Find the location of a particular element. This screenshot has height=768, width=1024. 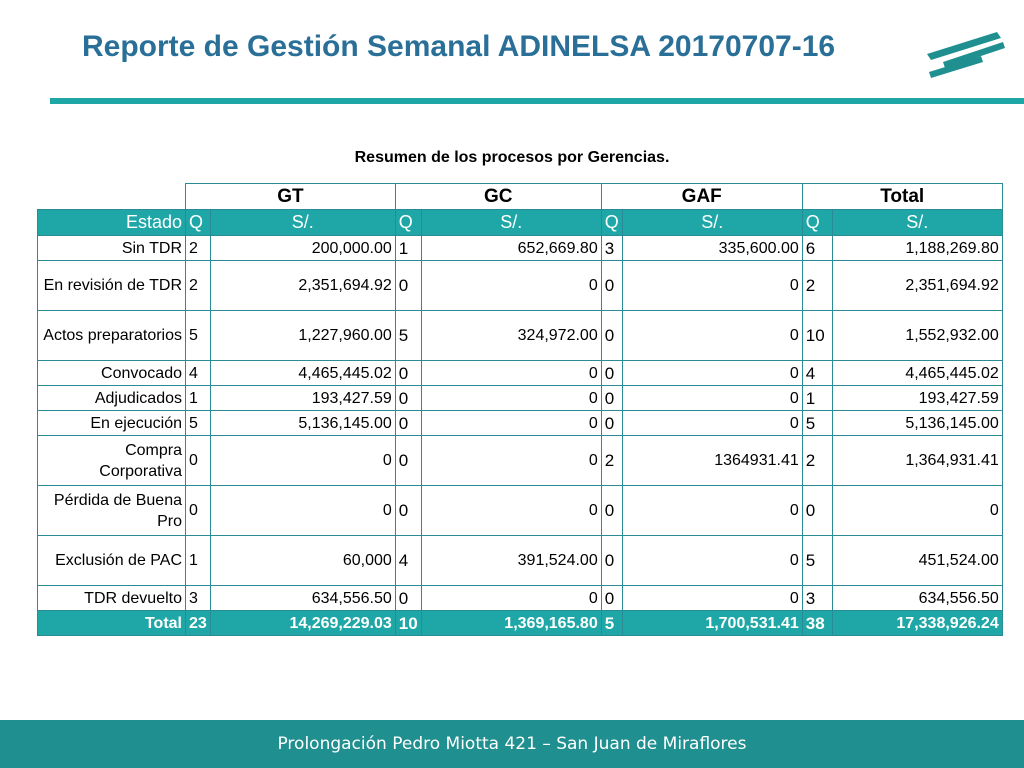

cell-q-gt: 0 is located at coordinates (198, 510).